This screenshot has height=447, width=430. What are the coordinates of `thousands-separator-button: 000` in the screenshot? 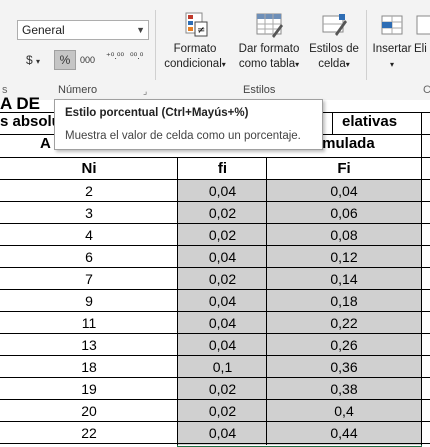 It's located at (87, 60).